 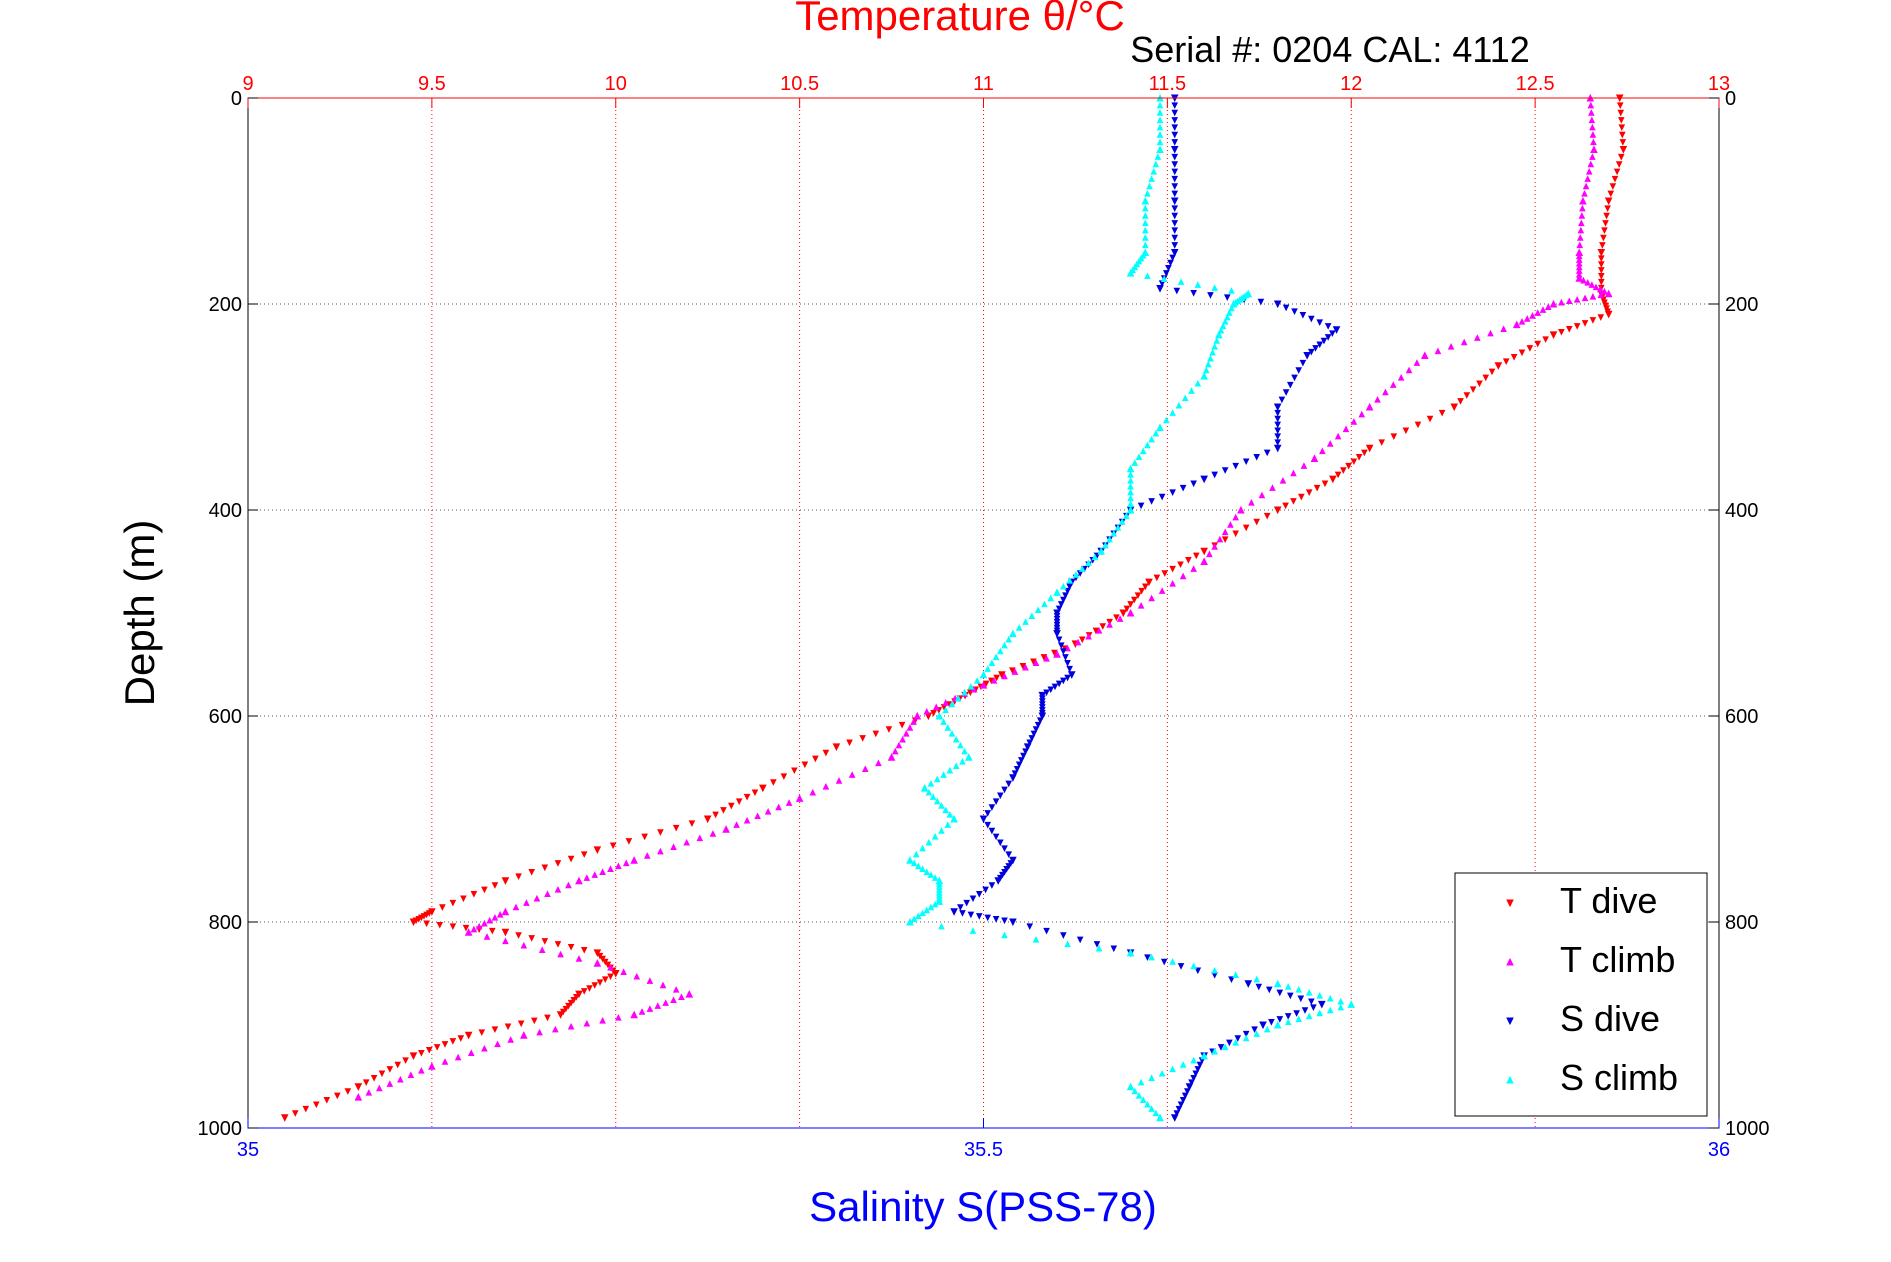 I want to click on y-tick-label-right: 400, so click(x=1741, y=511).